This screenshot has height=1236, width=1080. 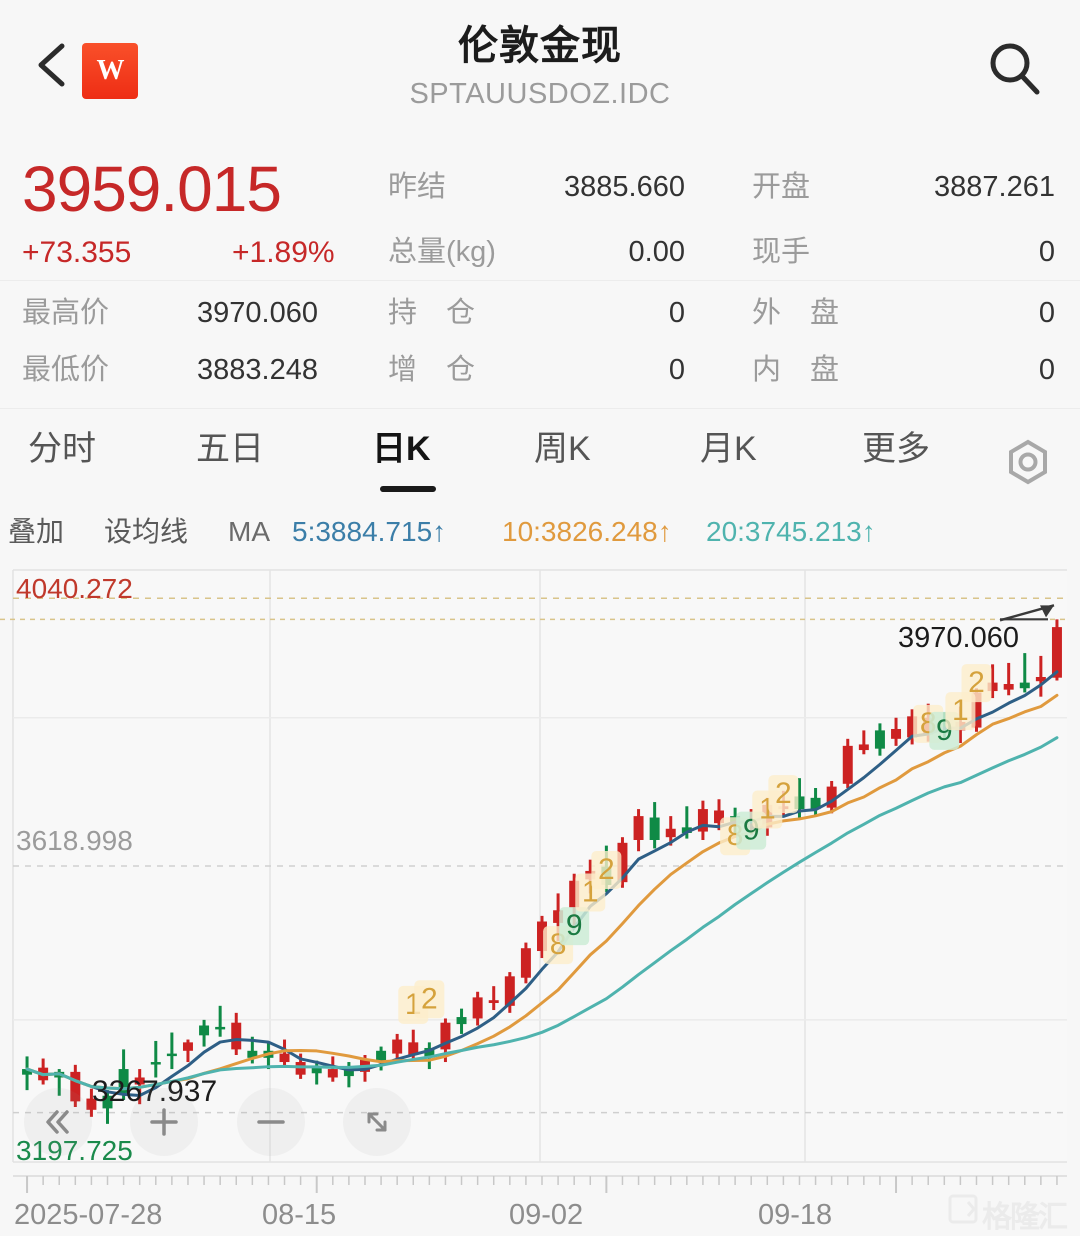 I want to click on ma20-value: 20:3745.213↑, so click(x=791, y=531).